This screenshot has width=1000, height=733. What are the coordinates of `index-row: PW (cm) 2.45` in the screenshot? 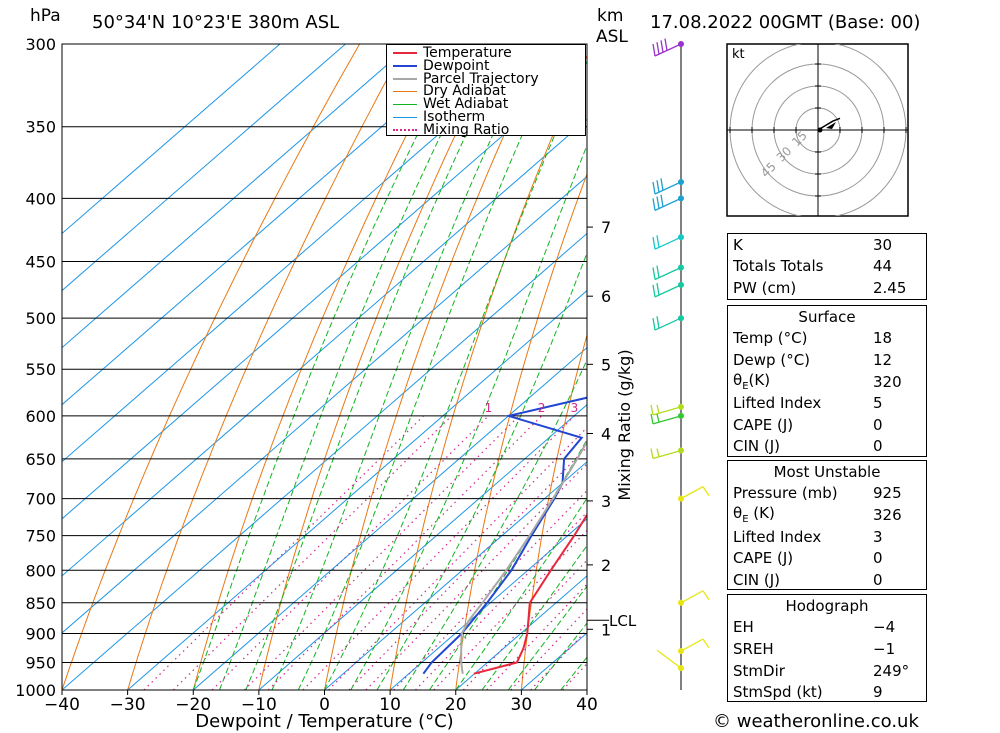 It's located at (820, 287).